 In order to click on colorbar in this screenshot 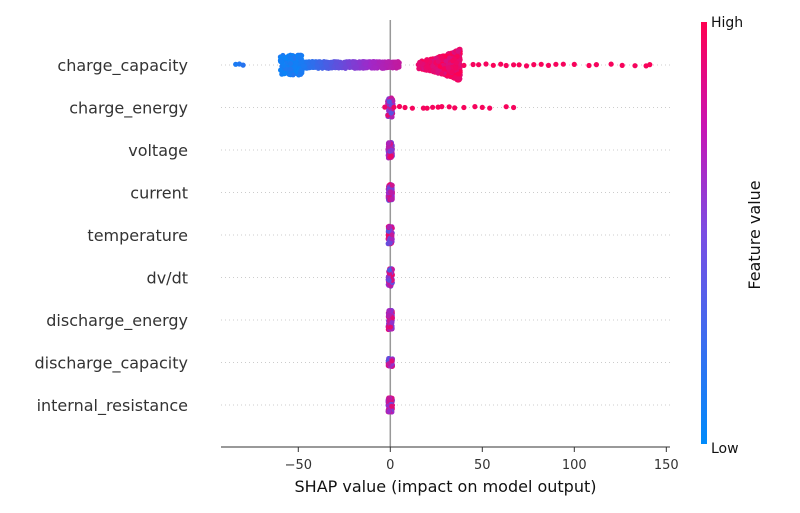, I will do `click(704, 233)`.